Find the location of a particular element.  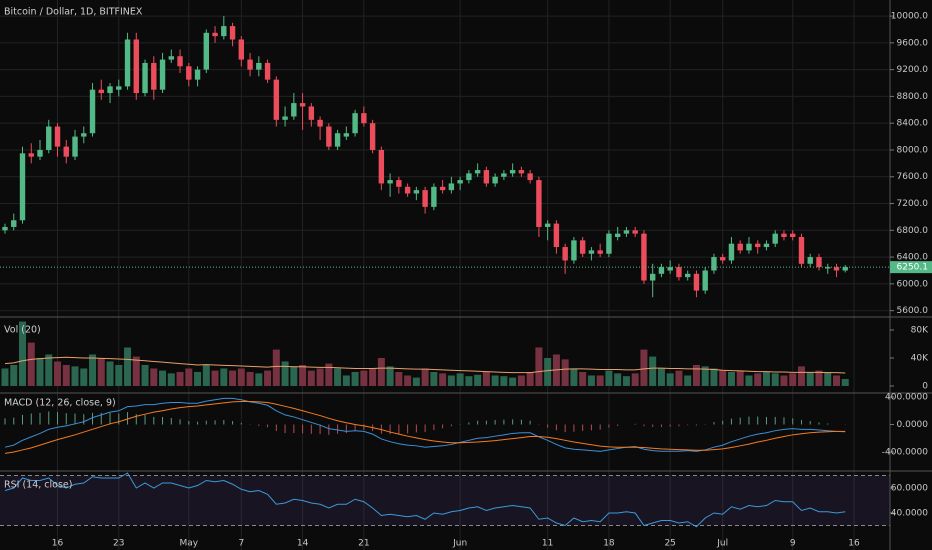

y-tick-label: 80K is located at coordinates (920, 330).